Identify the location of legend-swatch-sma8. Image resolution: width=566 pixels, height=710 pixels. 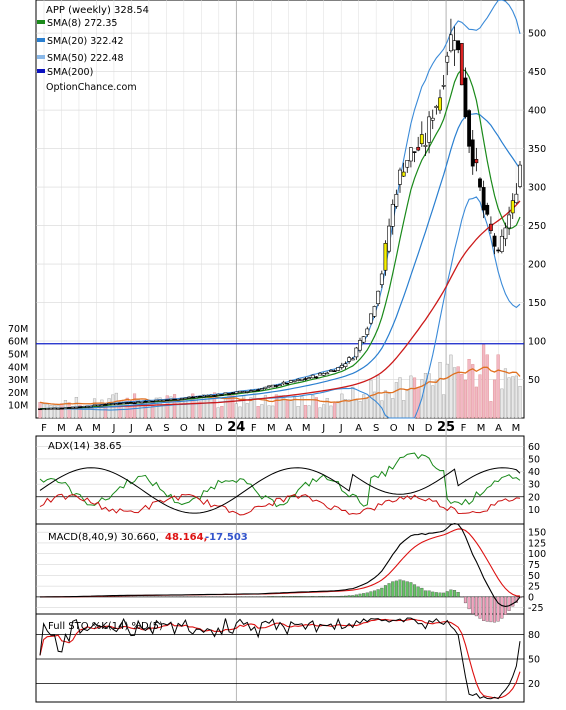
(41, 22).